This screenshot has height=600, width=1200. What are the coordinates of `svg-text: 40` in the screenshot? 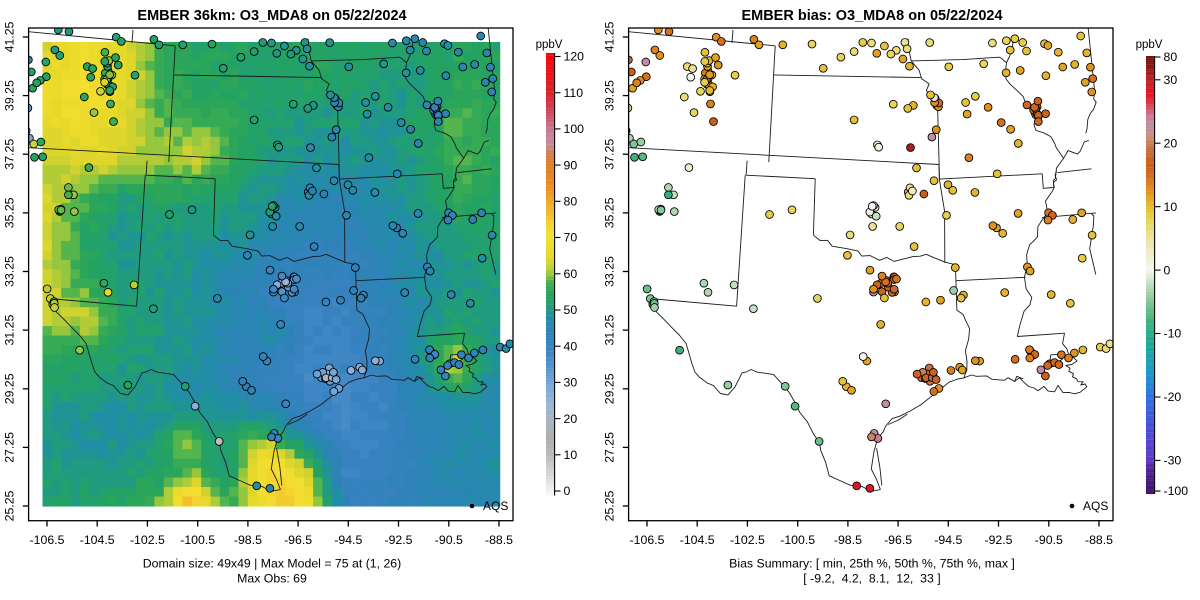 It's located at (571, 346).